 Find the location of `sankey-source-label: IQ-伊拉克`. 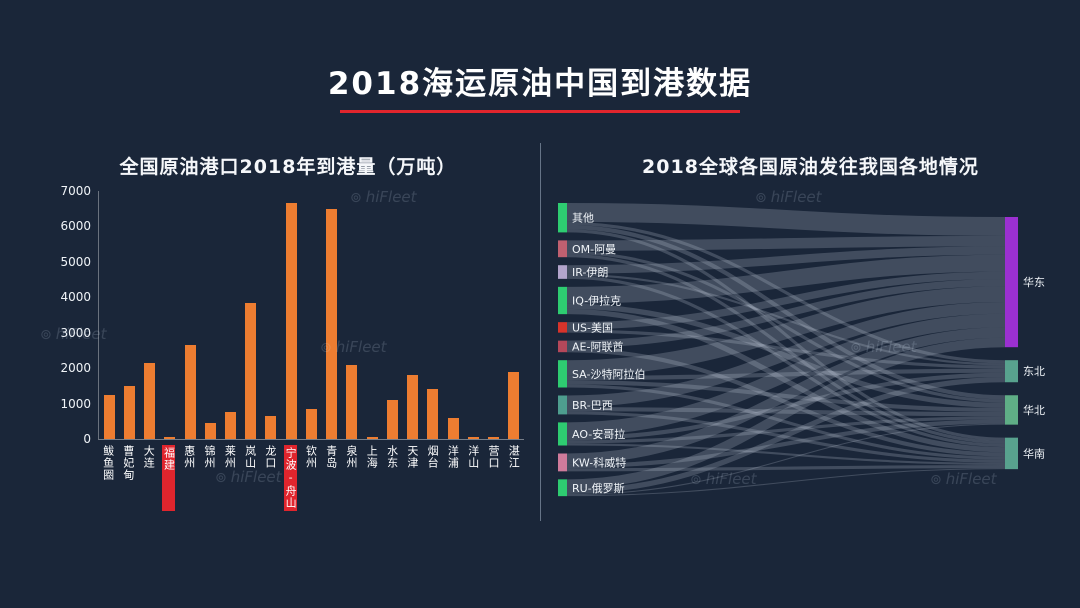

sankey-source-label: IQ-伊拉克 is located at coordinates (596, 301).